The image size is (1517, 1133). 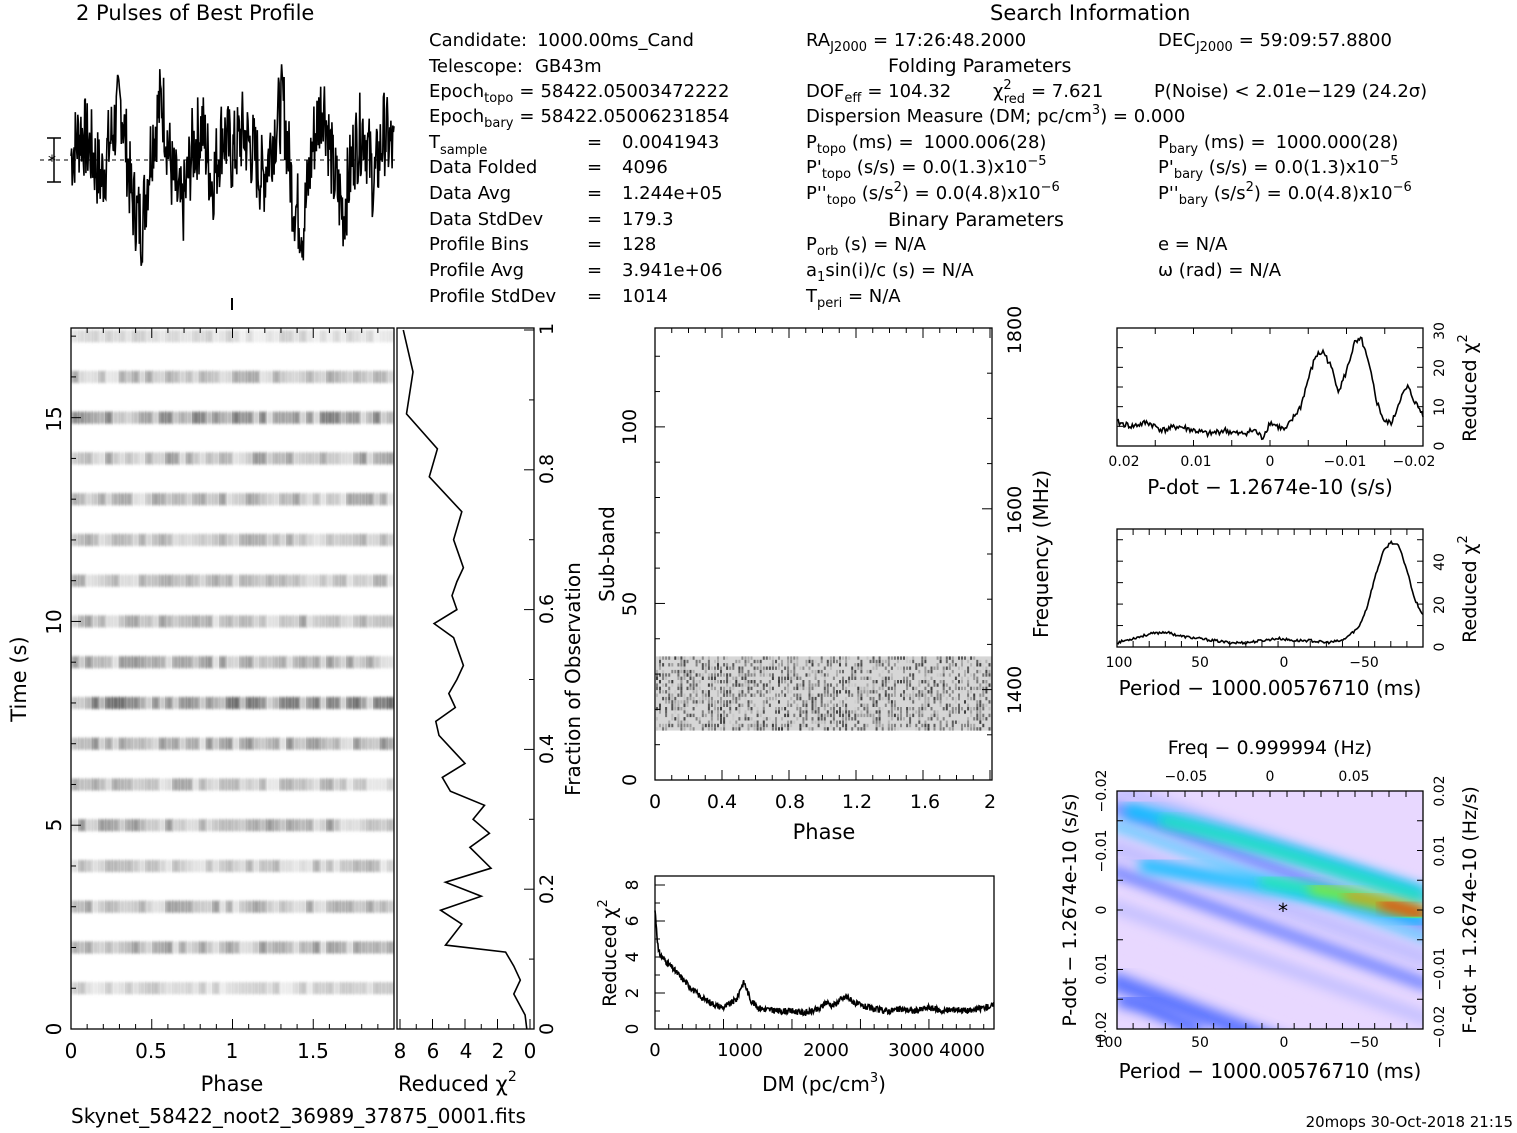 What do you see at coordinates (151, 1051) in the screenshot?
I see `time-phase-xtick-0.5: 0.5` at bounding box center [151, 1051].